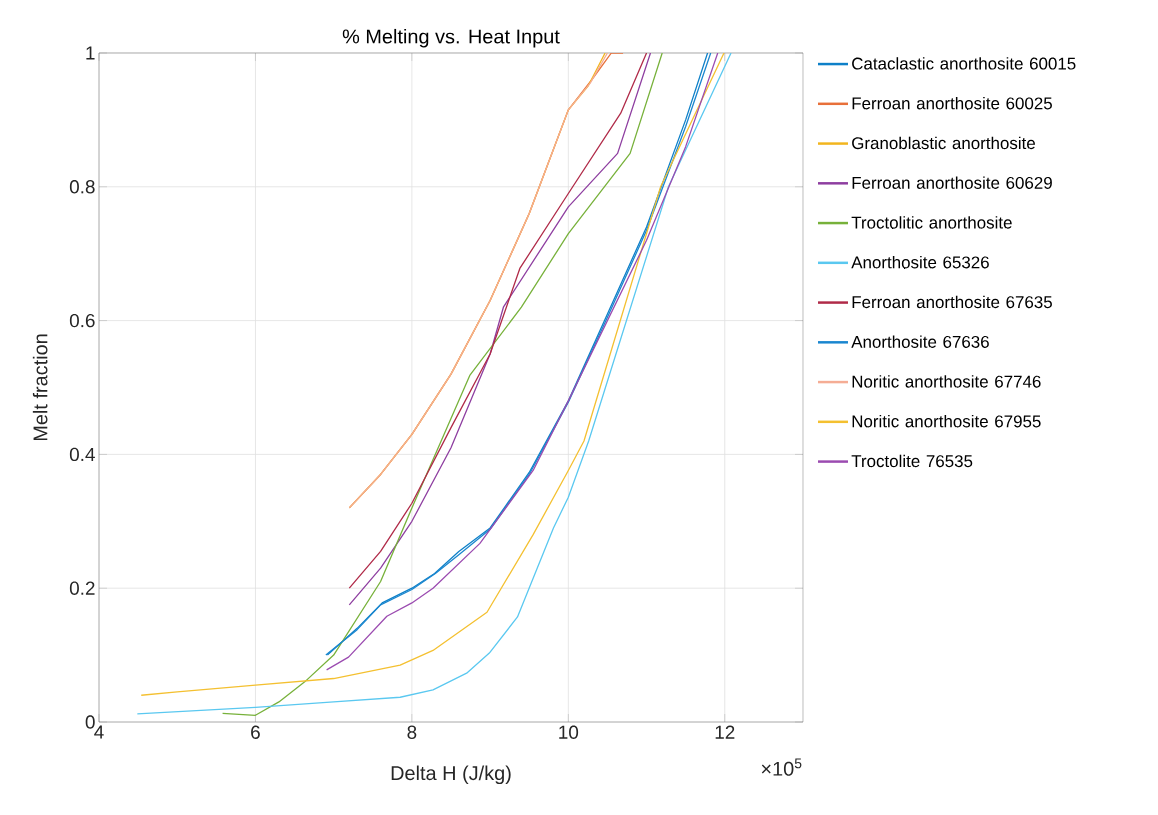 The image size is (1158, 815). Describe the element at coordinates (82, 320) in the screenshot. I see `y-tick-label: 0.6` at that location.